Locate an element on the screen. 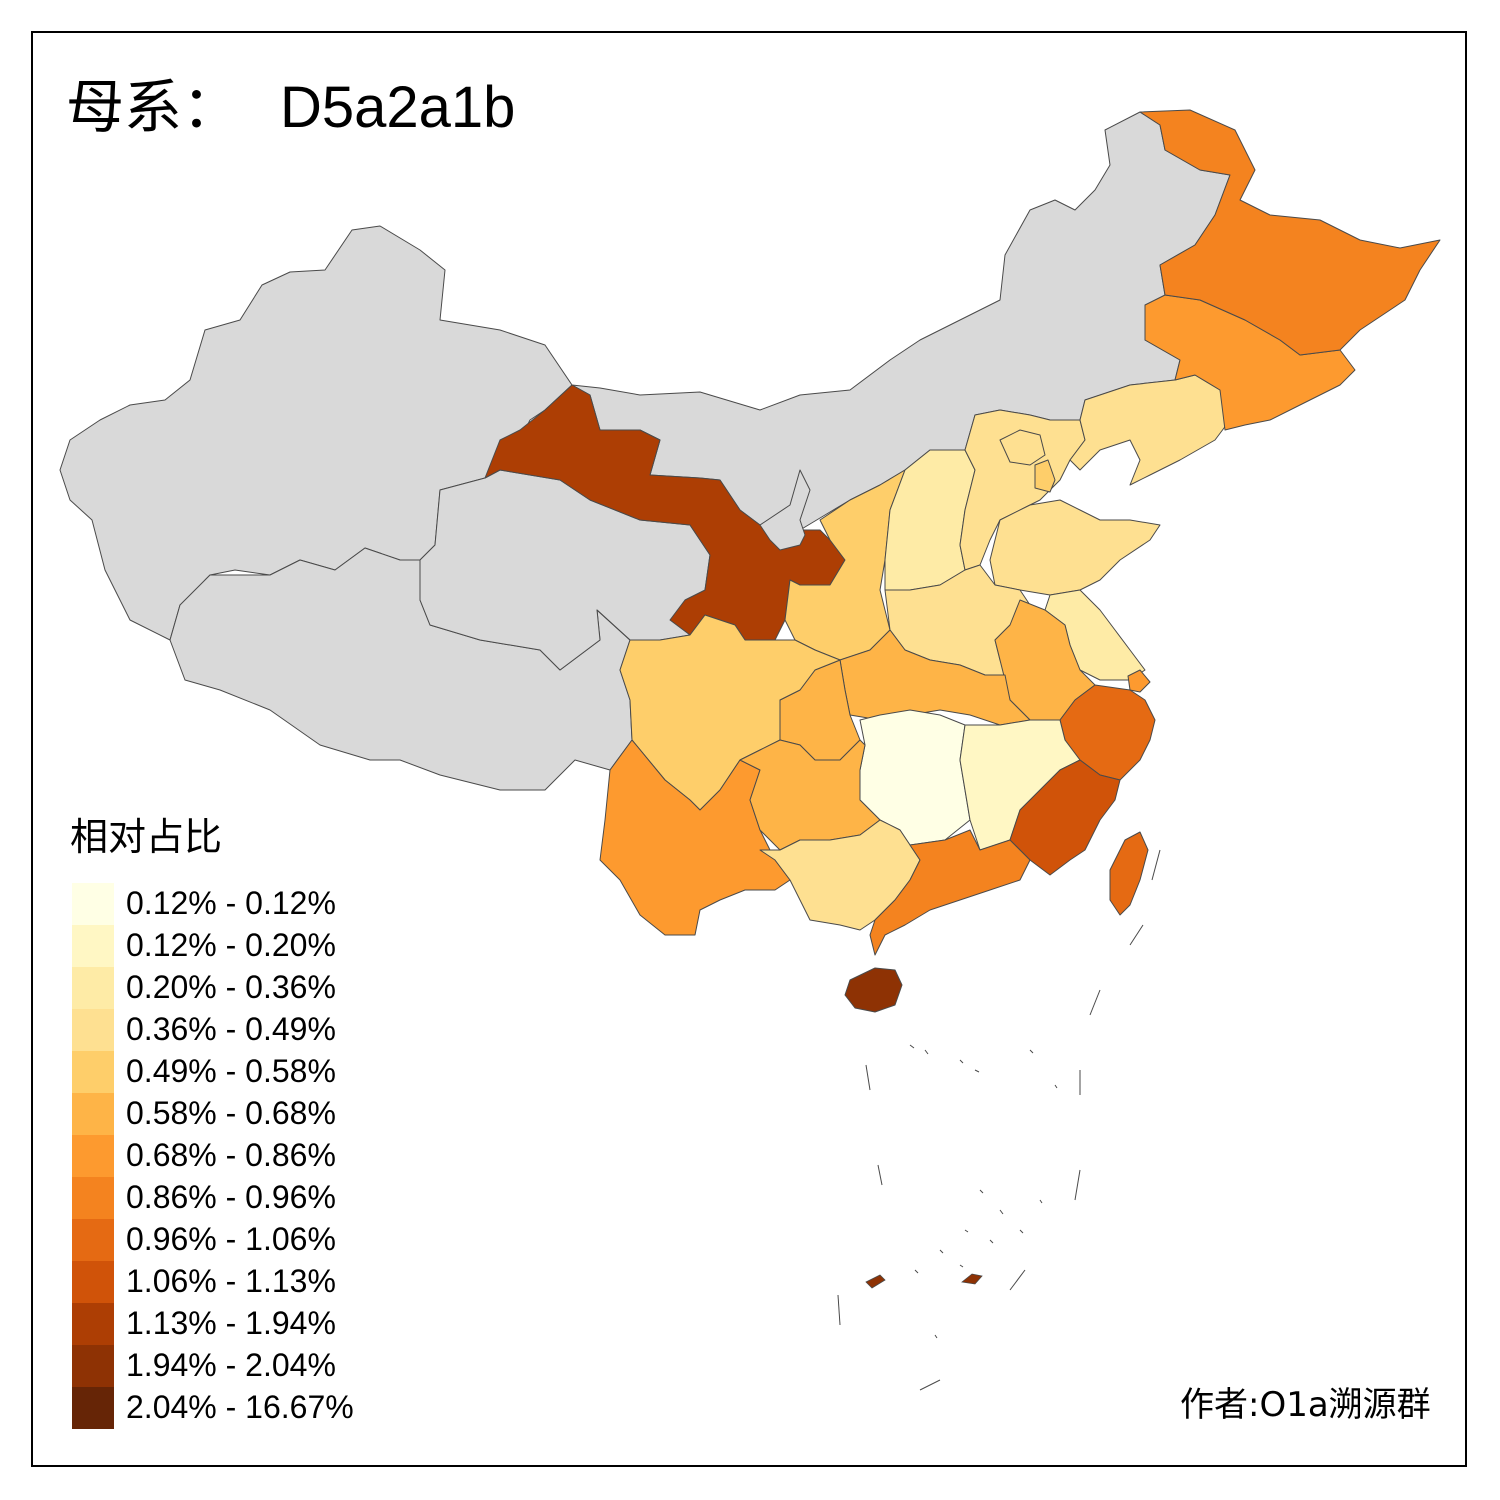 This screenshot has width=1500, height=1500. legend-label: 0.68% - 0.86% is located at coordinates (231, 1155).